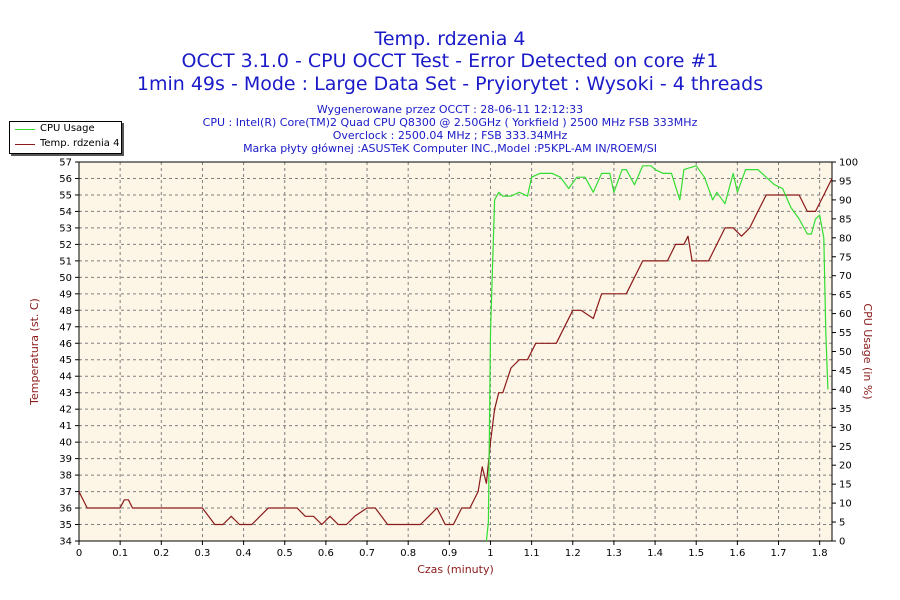 The height and width of the screenshot is (600, 900). What do you see at coordinates (65, 327) in the screenshot?
I see `left-tick-label: 47` at bounding box center [65, 327].